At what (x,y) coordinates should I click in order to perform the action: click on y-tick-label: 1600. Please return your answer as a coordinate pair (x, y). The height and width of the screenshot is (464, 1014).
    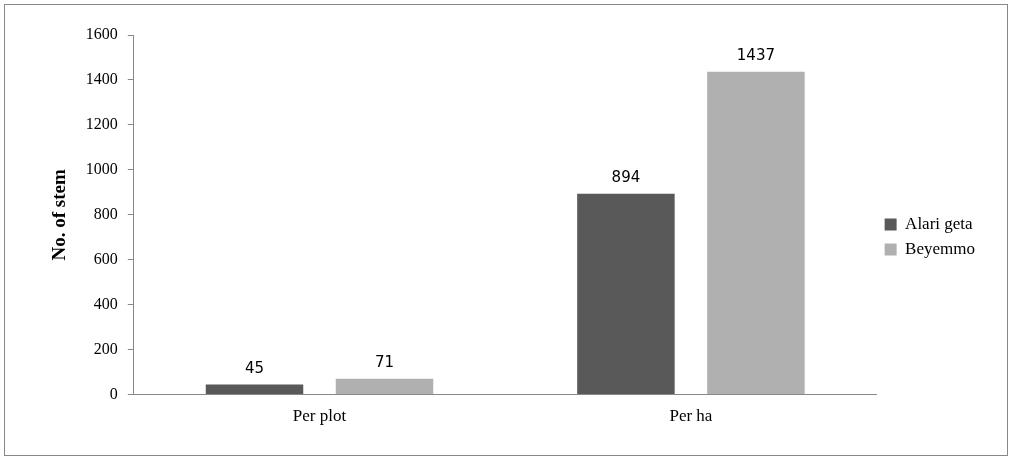
    Looking at the image, I should click on (101, 34).